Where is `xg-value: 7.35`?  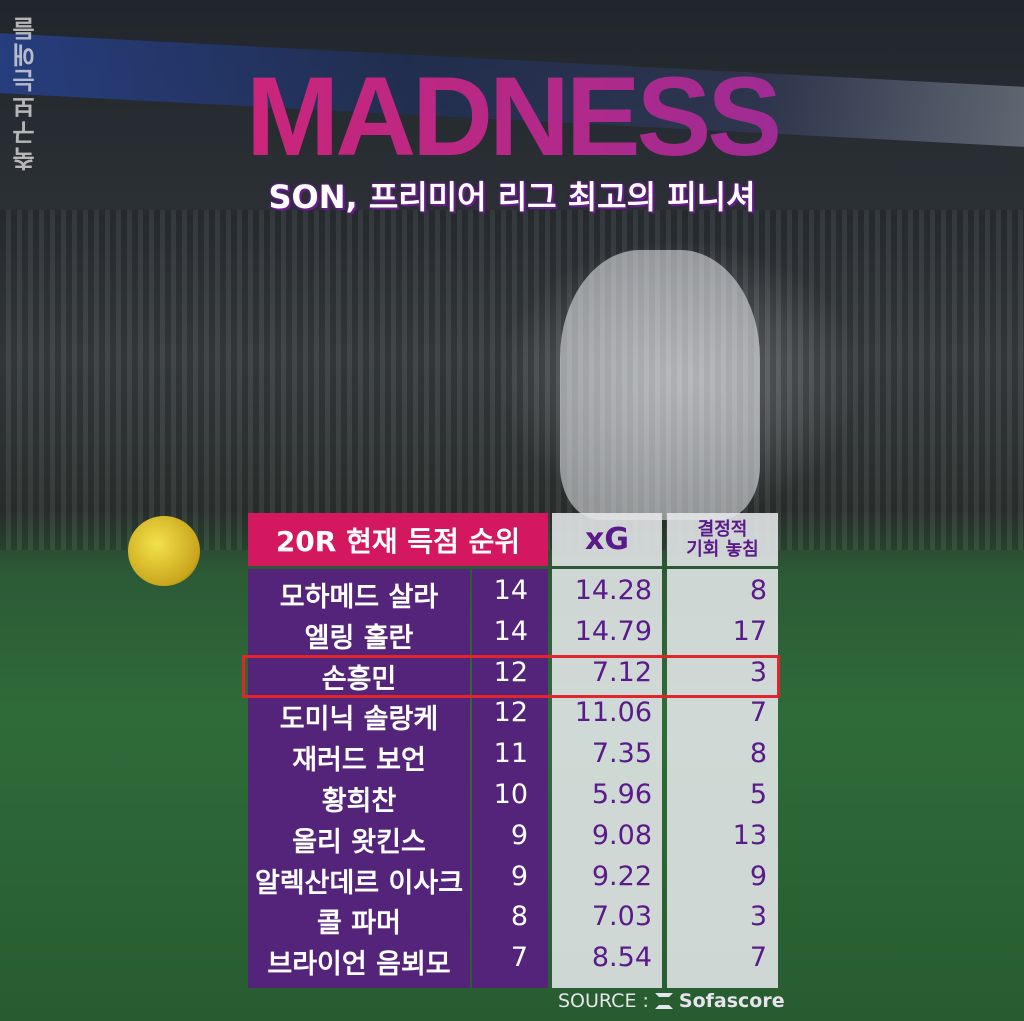 xg-value: 7.35 is located at coordinates (621, 754).